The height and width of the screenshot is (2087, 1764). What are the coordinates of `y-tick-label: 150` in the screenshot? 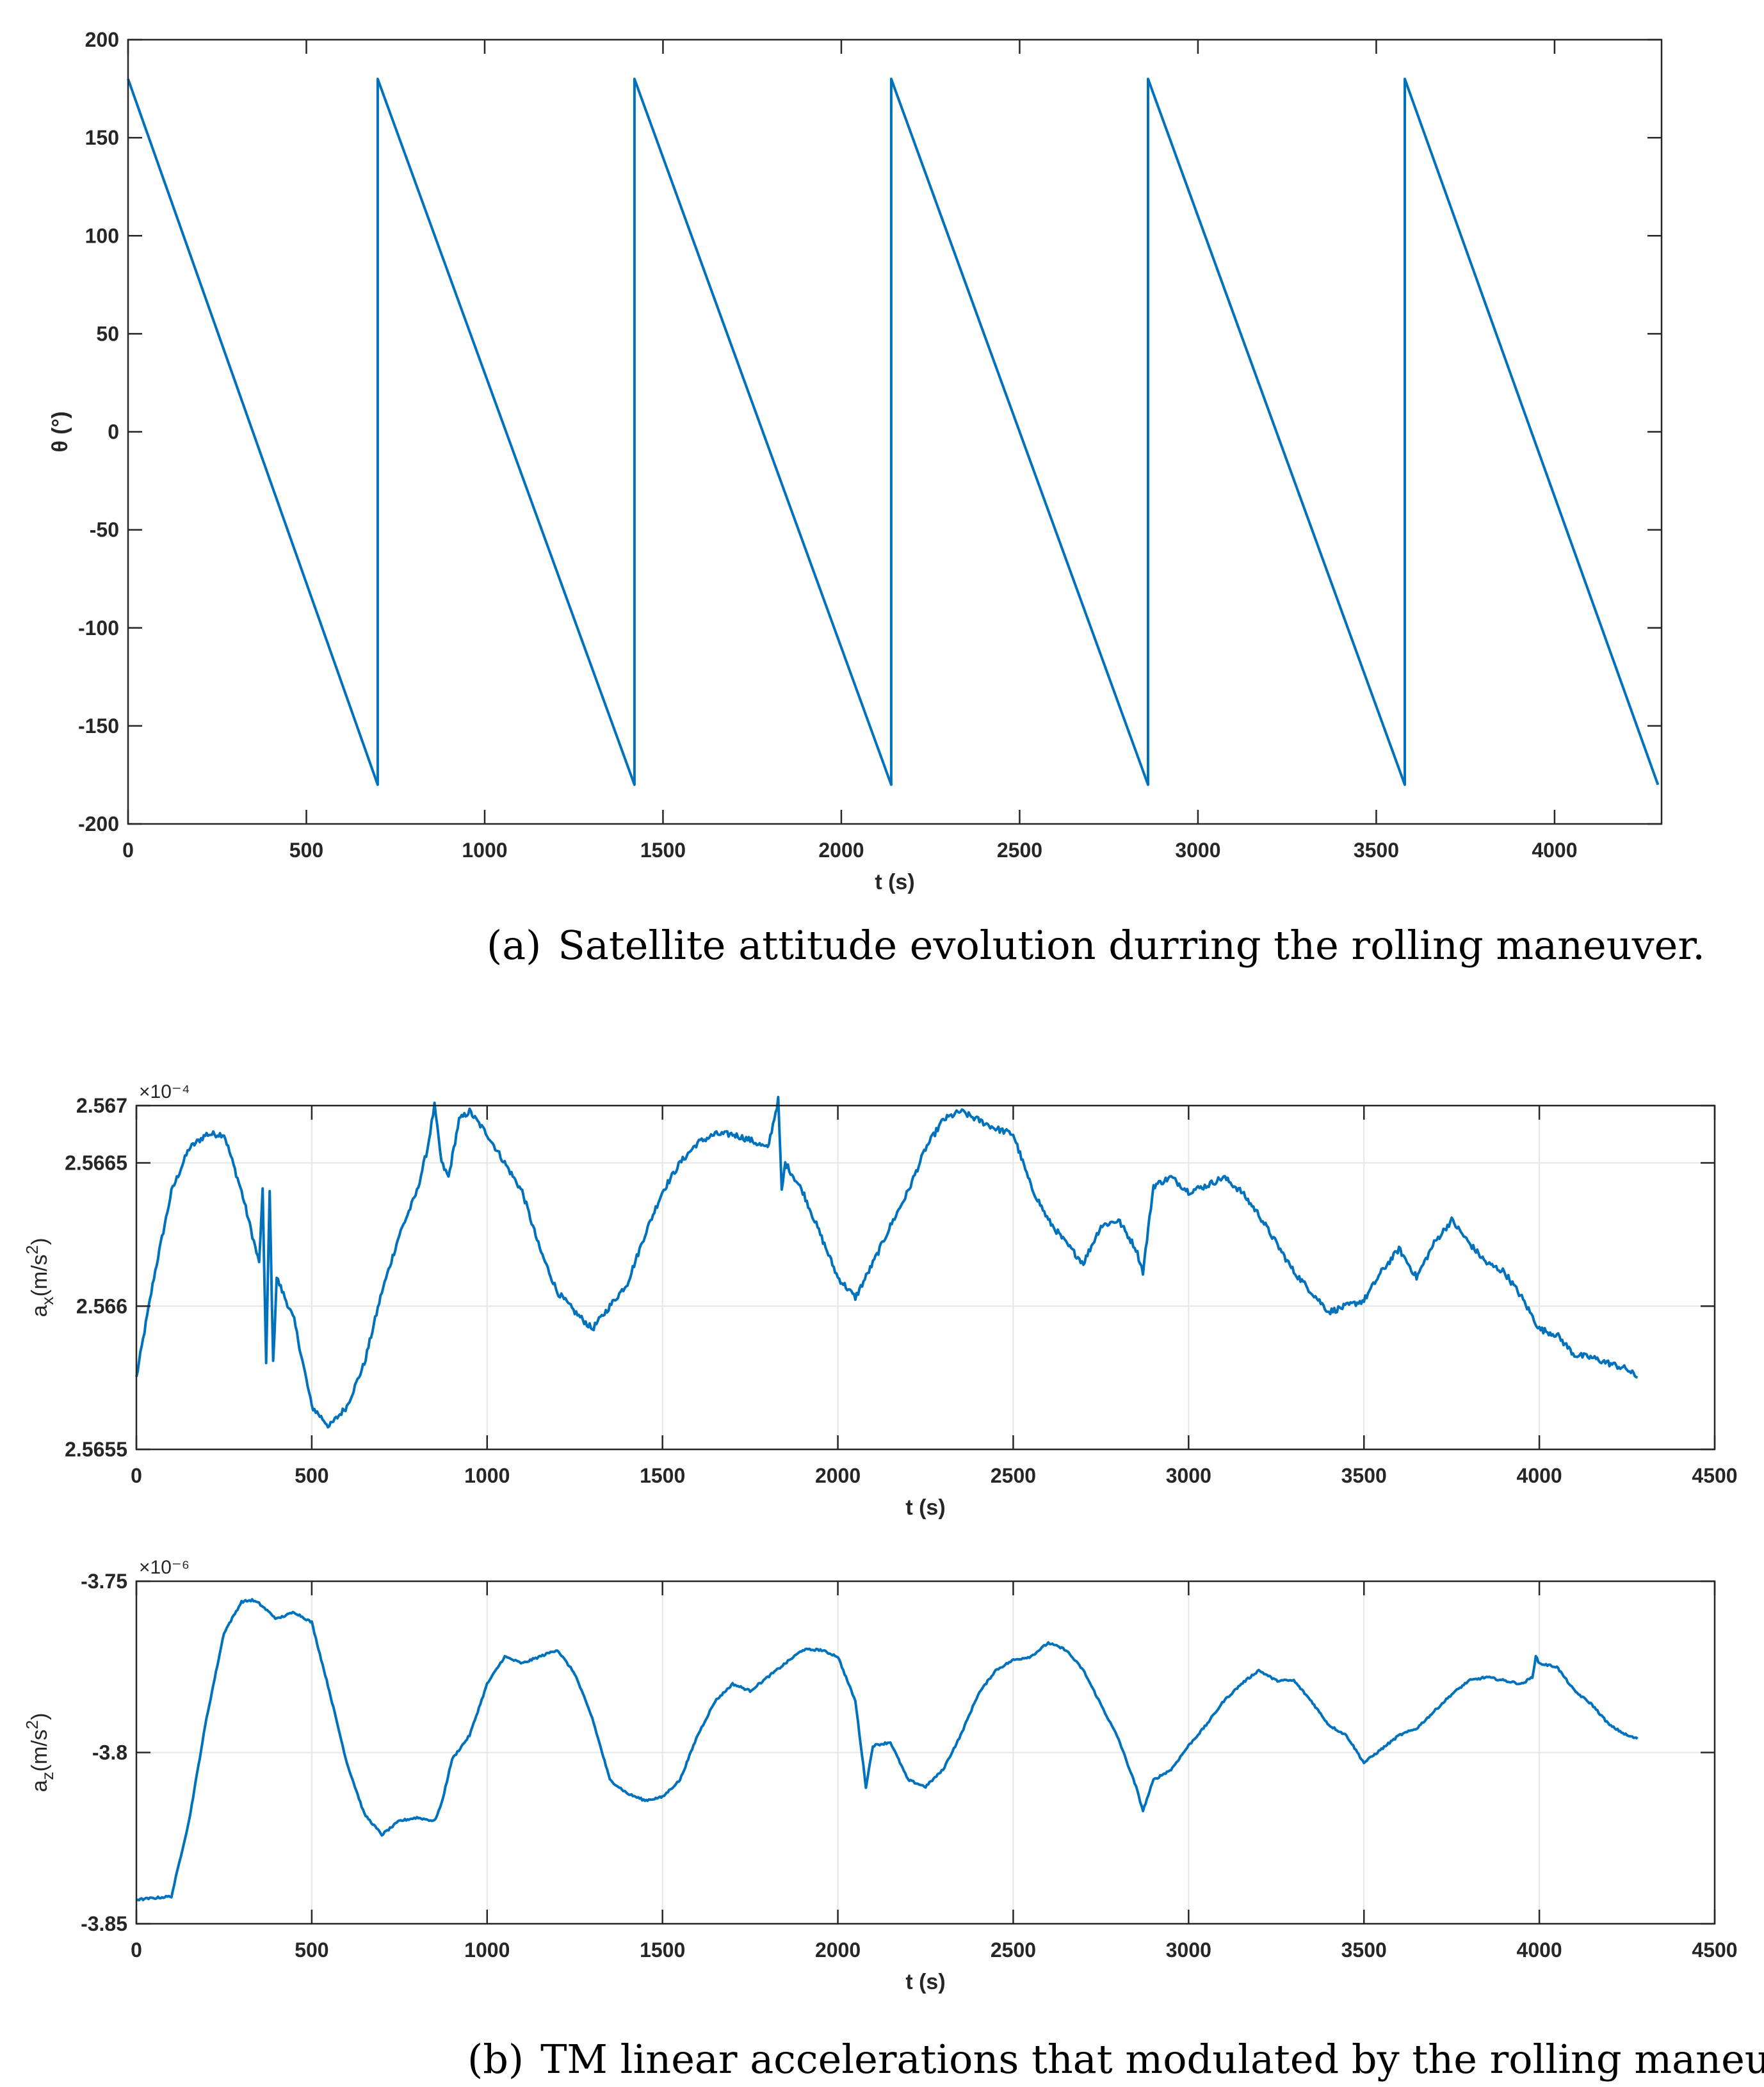 It's located at (102, 137).